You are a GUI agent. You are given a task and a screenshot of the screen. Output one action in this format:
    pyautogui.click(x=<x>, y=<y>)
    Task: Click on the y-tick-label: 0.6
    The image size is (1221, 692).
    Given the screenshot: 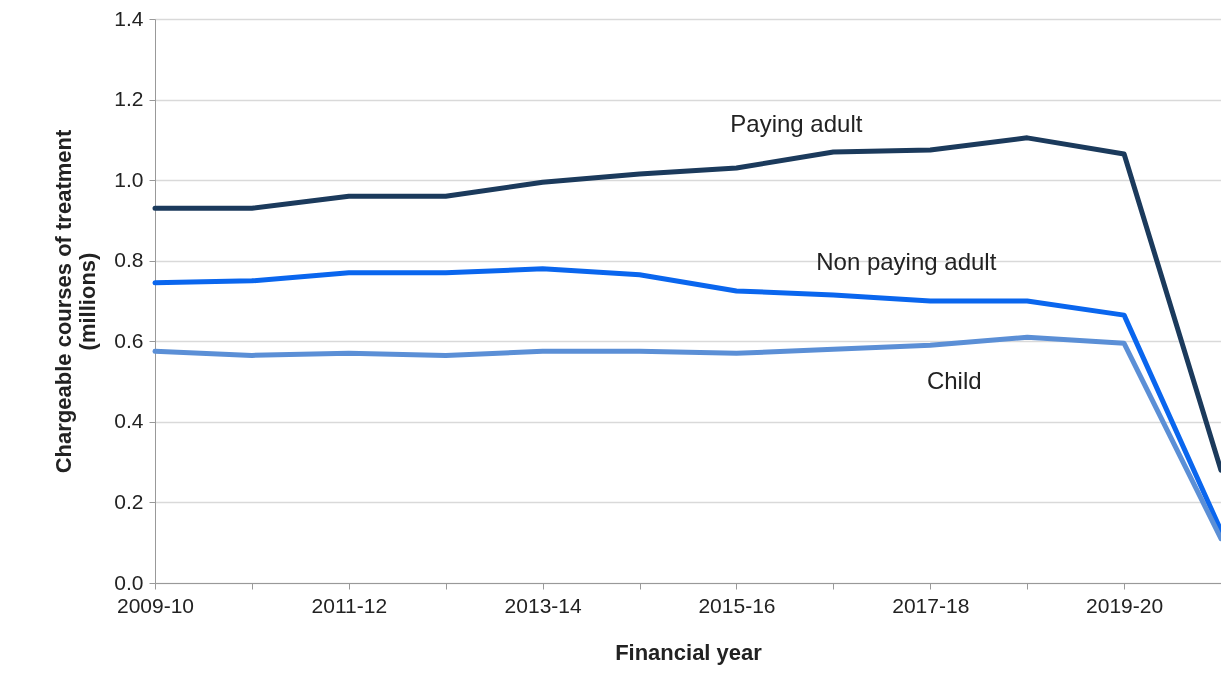 What is the action you would take?
    pyautogui.click(x=129, y=340)
    